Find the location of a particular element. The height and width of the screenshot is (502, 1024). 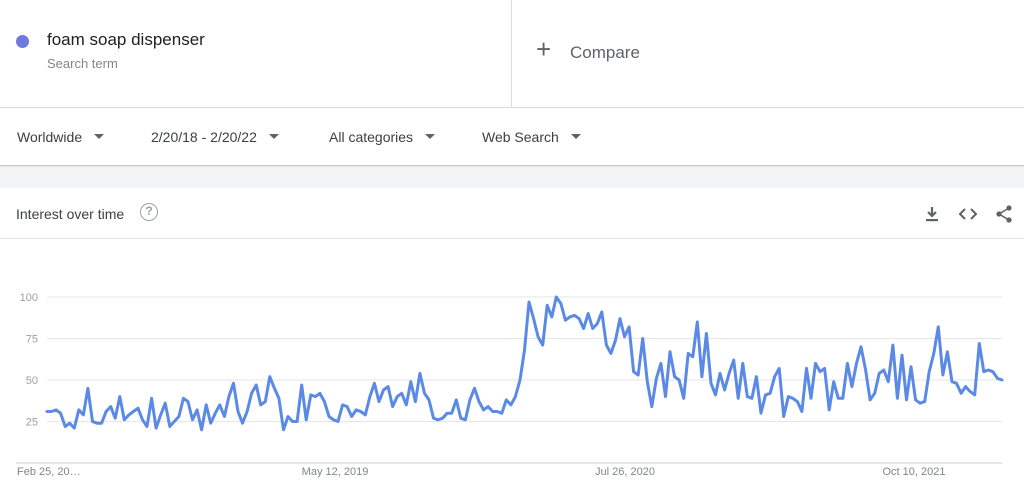

compare-button: + Compare is located at coordinates (768, 54).